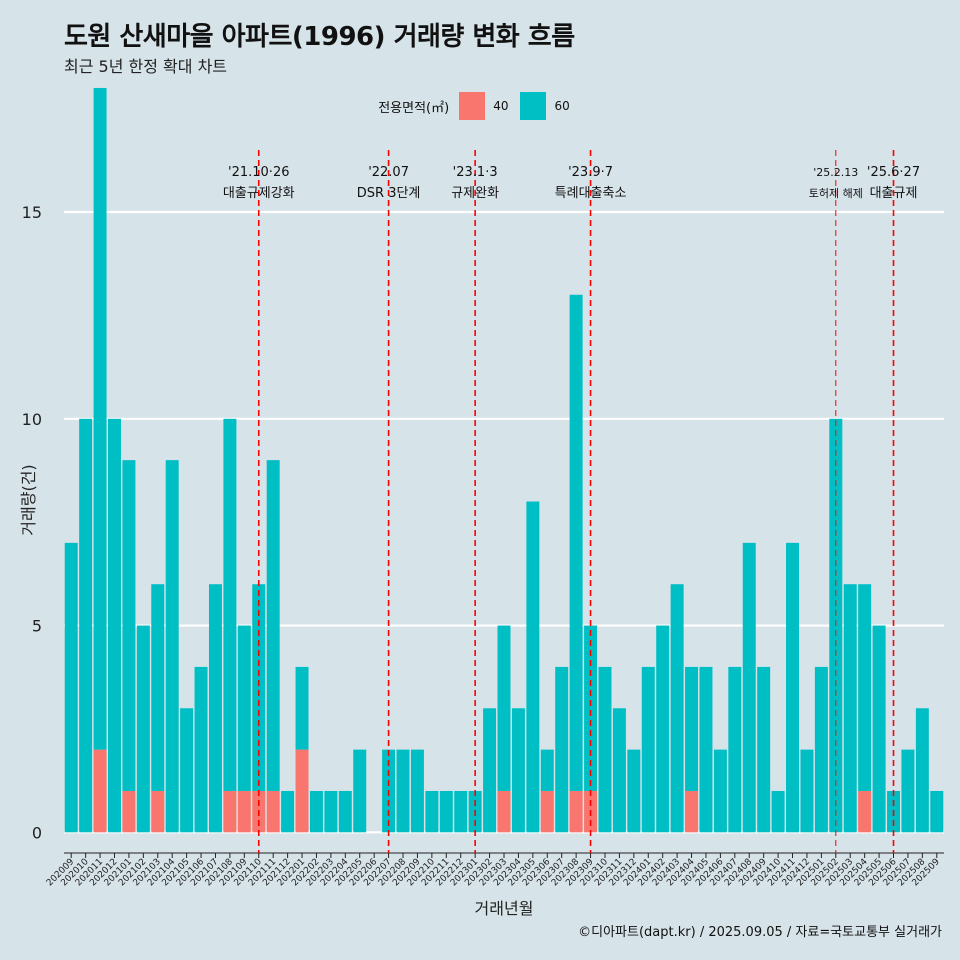  I want to click on legend: 전용면적(㎡) 40 60, so click(480, 106).